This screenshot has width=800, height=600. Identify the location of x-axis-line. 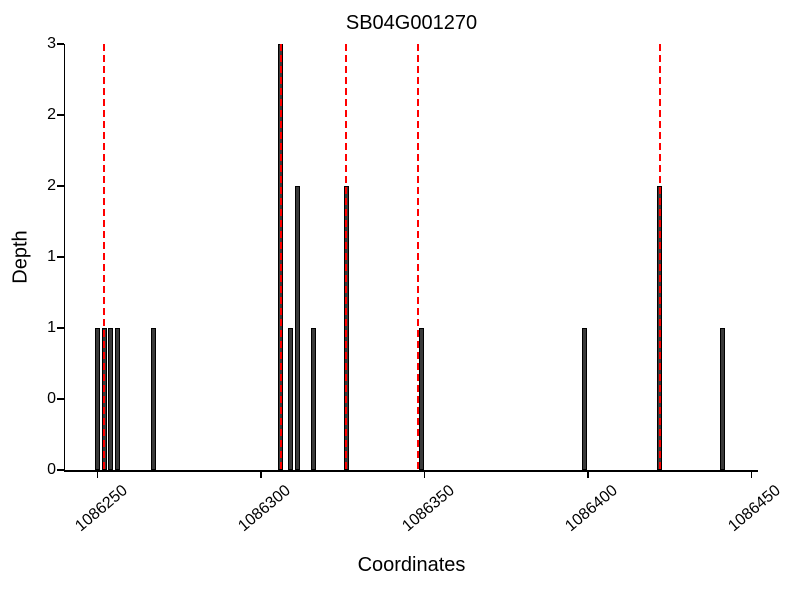
(410, 471).